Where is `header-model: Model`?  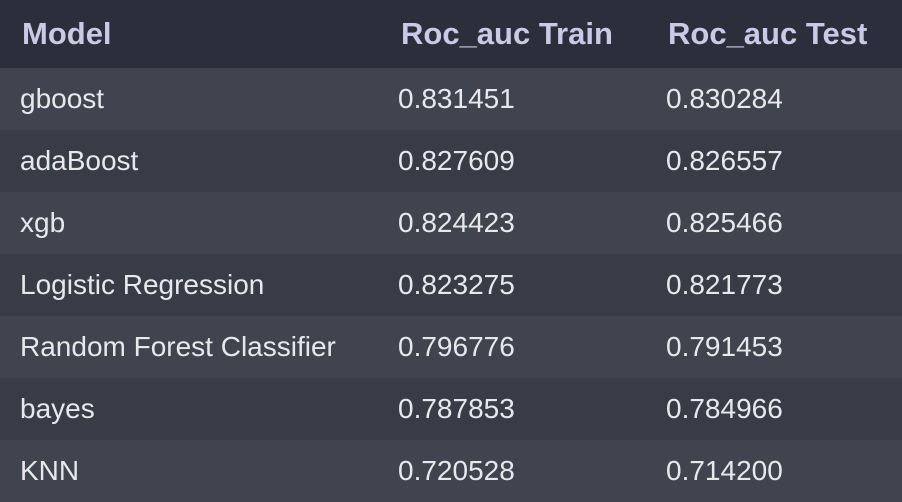
header-model: Model is located at coordinates (67, 33).